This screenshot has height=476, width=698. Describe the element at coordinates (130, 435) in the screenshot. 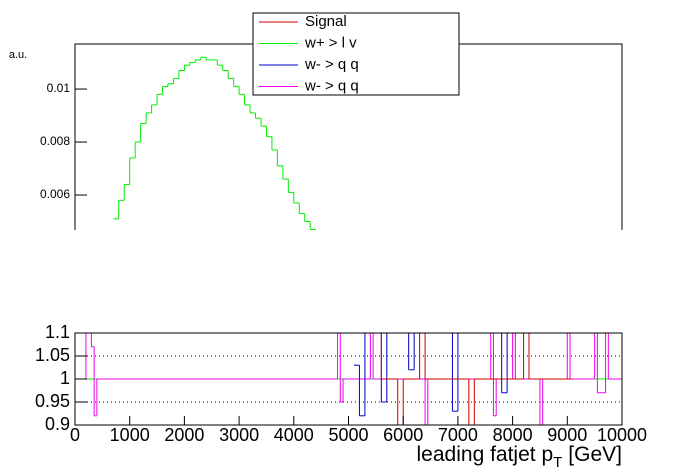

I see `x-tick-label: 1000` at that location.